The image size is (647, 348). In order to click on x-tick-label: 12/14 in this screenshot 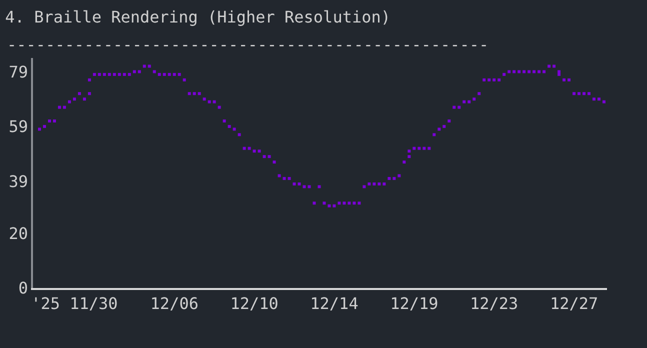, I will do `click(334, 303)`.